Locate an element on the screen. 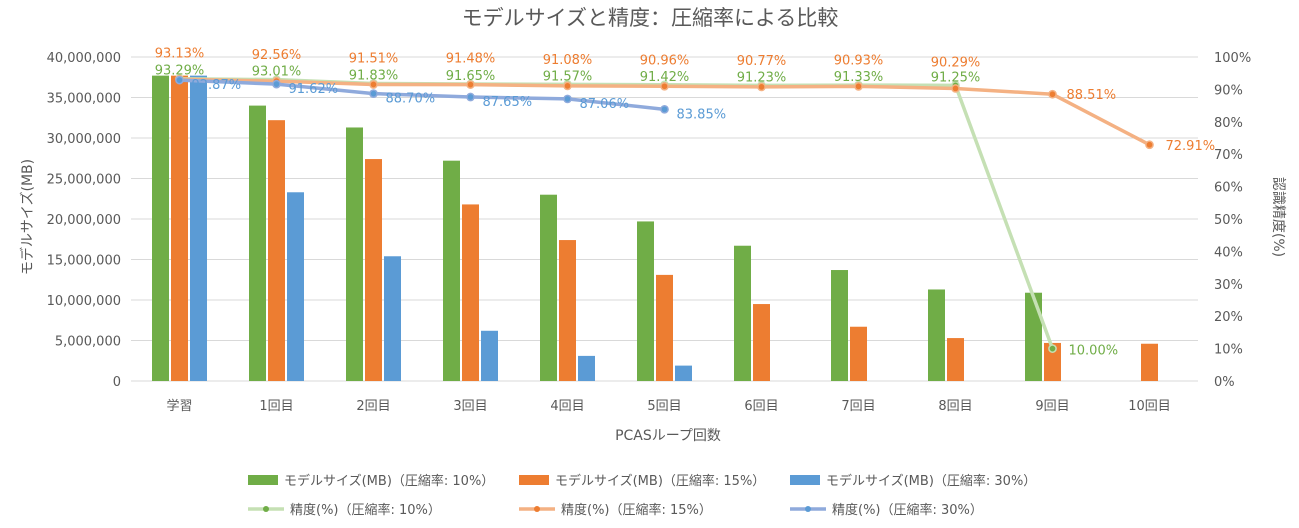 This screenshot has width=1299, height=528. y-tick-label: 25,000,000 is located at coordinates (84, 180).